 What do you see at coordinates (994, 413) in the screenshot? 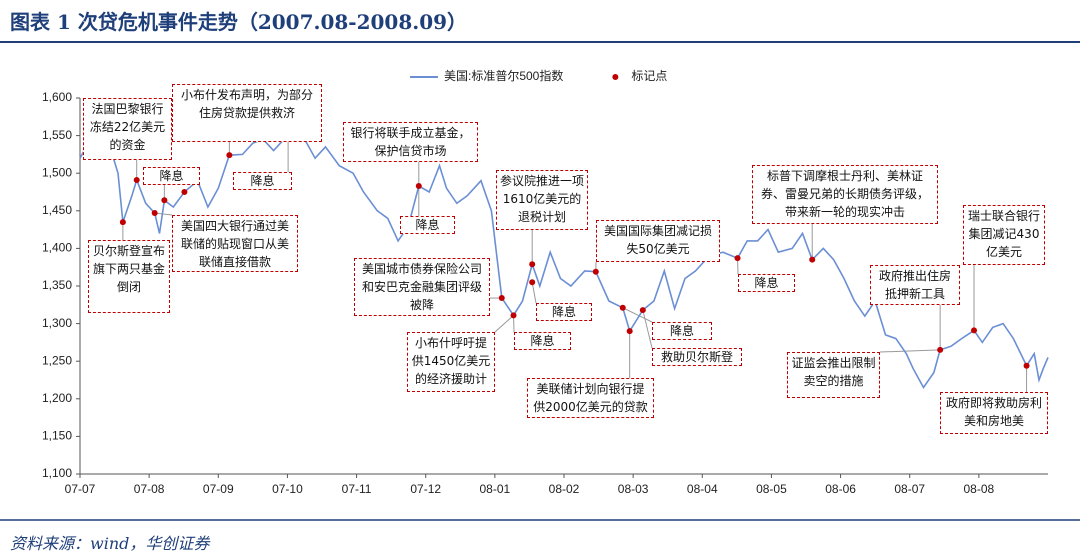
I see `annotation: 政府即将救助房利美和房地美` at bounding box center [994, 413].